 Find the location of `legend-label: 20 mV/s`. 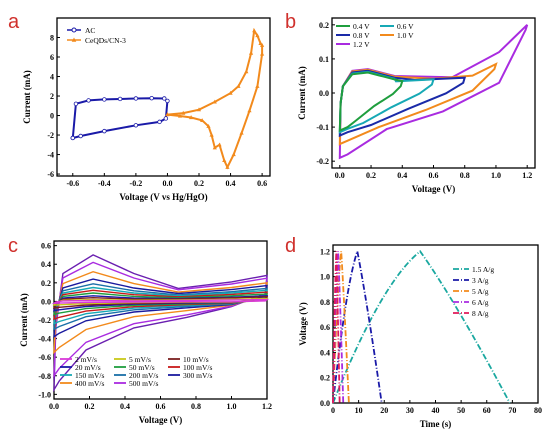

legend-label: 20 mV/s is located at coordinates (88, 367).